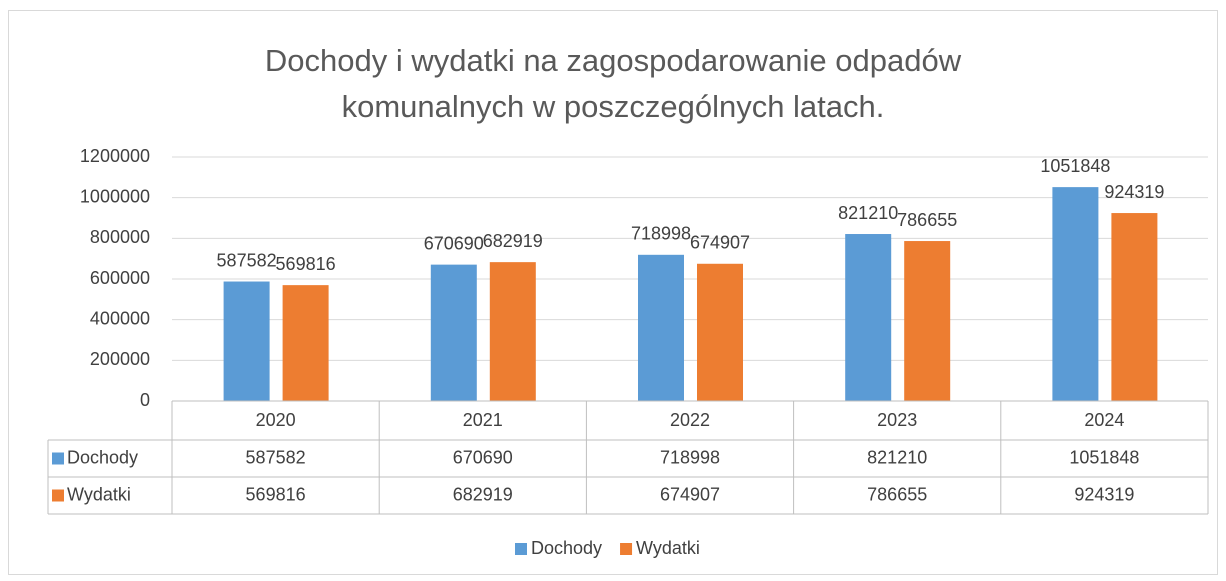 The width and height of the screenshot is (1226, 581). Describe the element at coordinates (483, 457) in the screenshot. I see `table-cell: 670690` at that location.